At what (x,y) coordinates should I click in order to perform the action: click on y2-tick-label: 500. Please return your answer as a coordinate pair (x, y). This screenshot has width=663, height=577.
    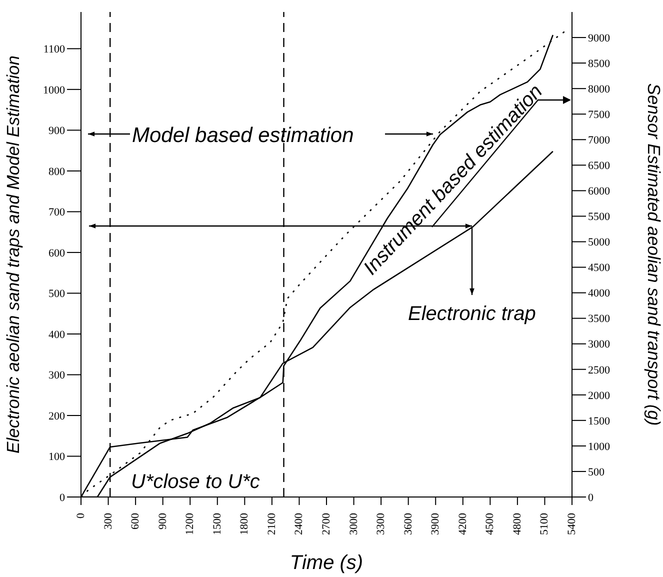
    Looking at the image, I should click on (596, 472).